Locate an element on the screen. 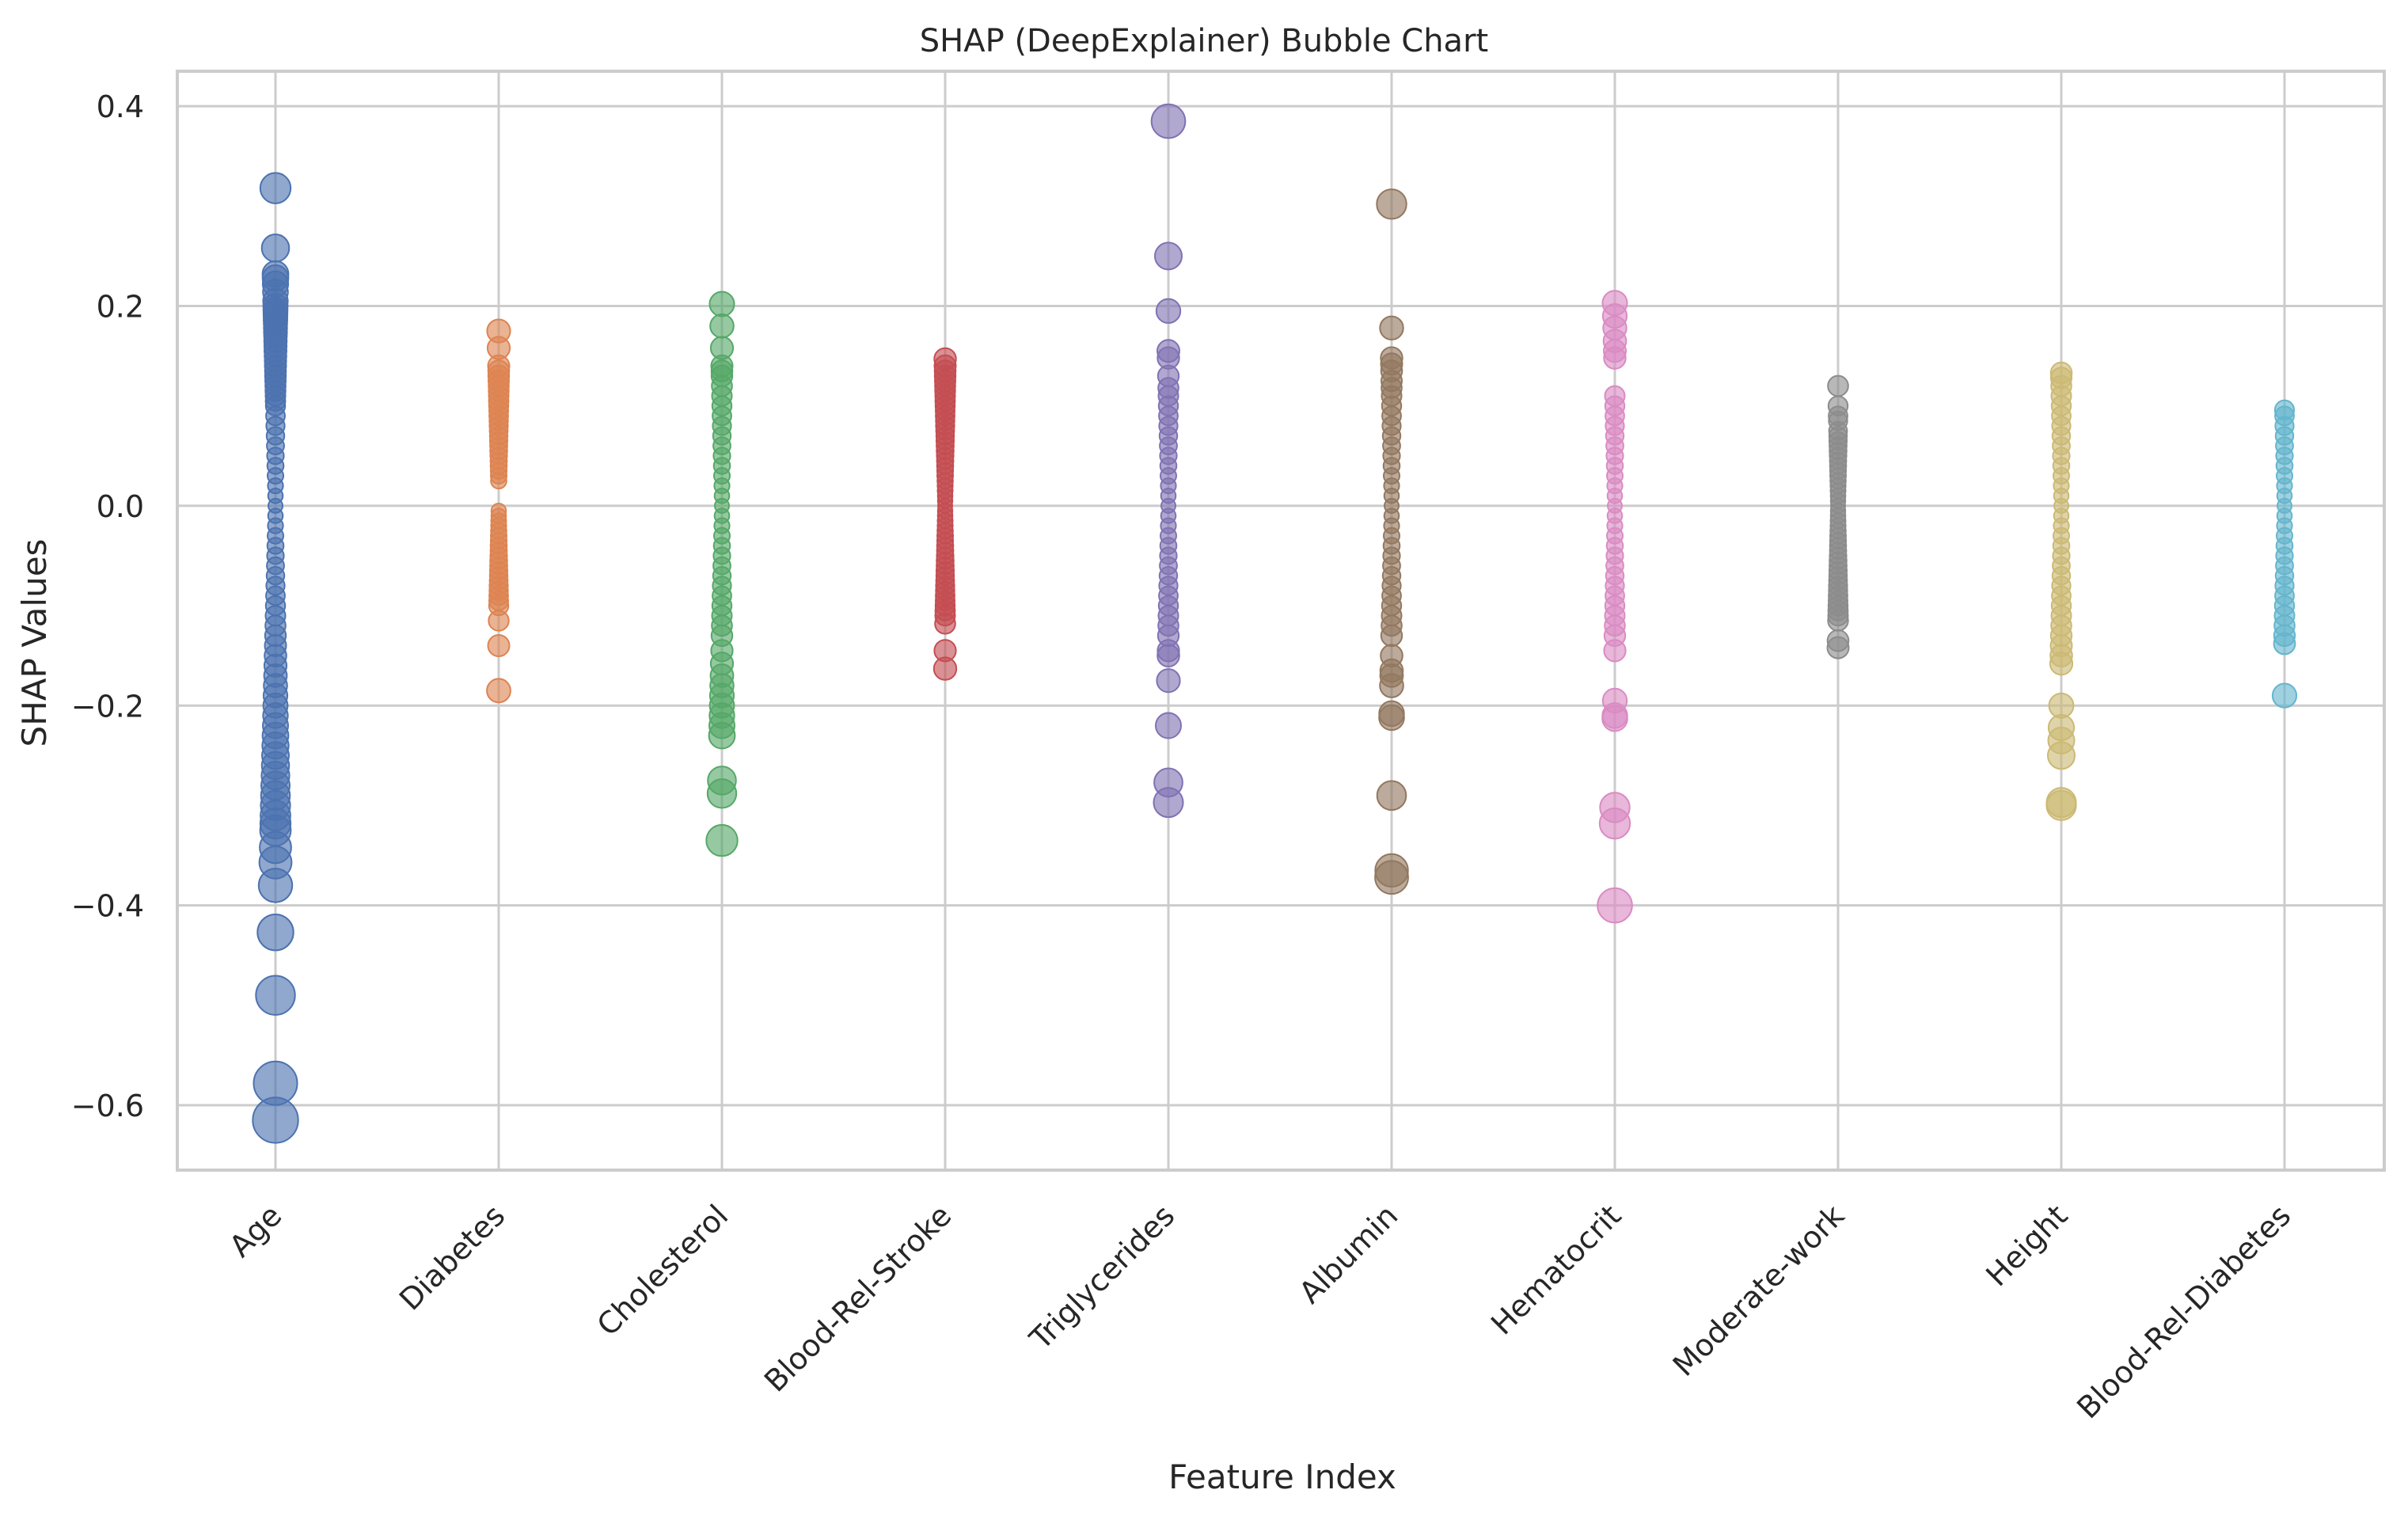 This screenshot has width=2408, height=1524. series-blood-rel-diabetes is located at coordinates (2284, 554).